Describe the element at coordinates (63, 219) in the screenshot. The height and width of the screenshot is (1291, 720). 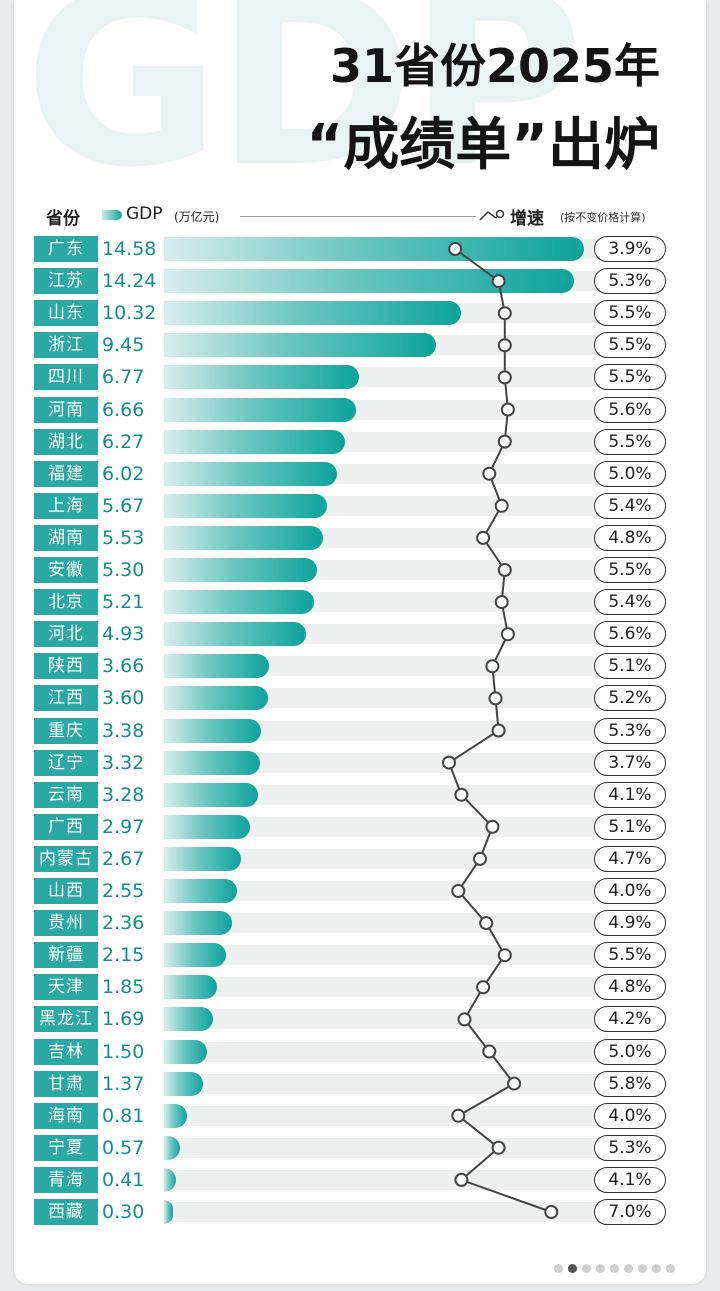
I see `province-column-label: 省份` at that location.